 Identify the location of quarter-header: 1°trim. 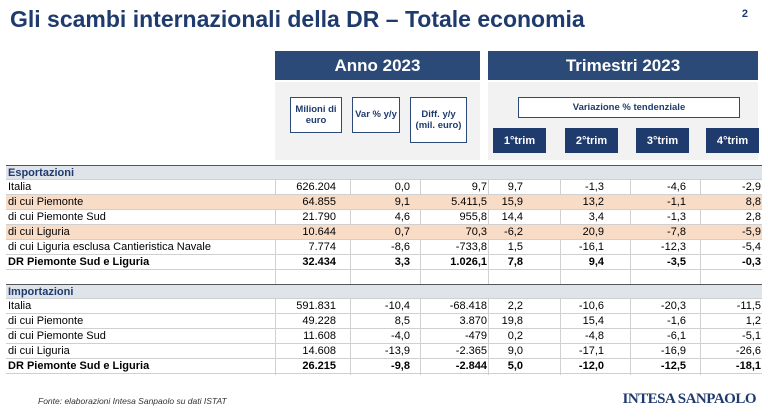
(519, 140).